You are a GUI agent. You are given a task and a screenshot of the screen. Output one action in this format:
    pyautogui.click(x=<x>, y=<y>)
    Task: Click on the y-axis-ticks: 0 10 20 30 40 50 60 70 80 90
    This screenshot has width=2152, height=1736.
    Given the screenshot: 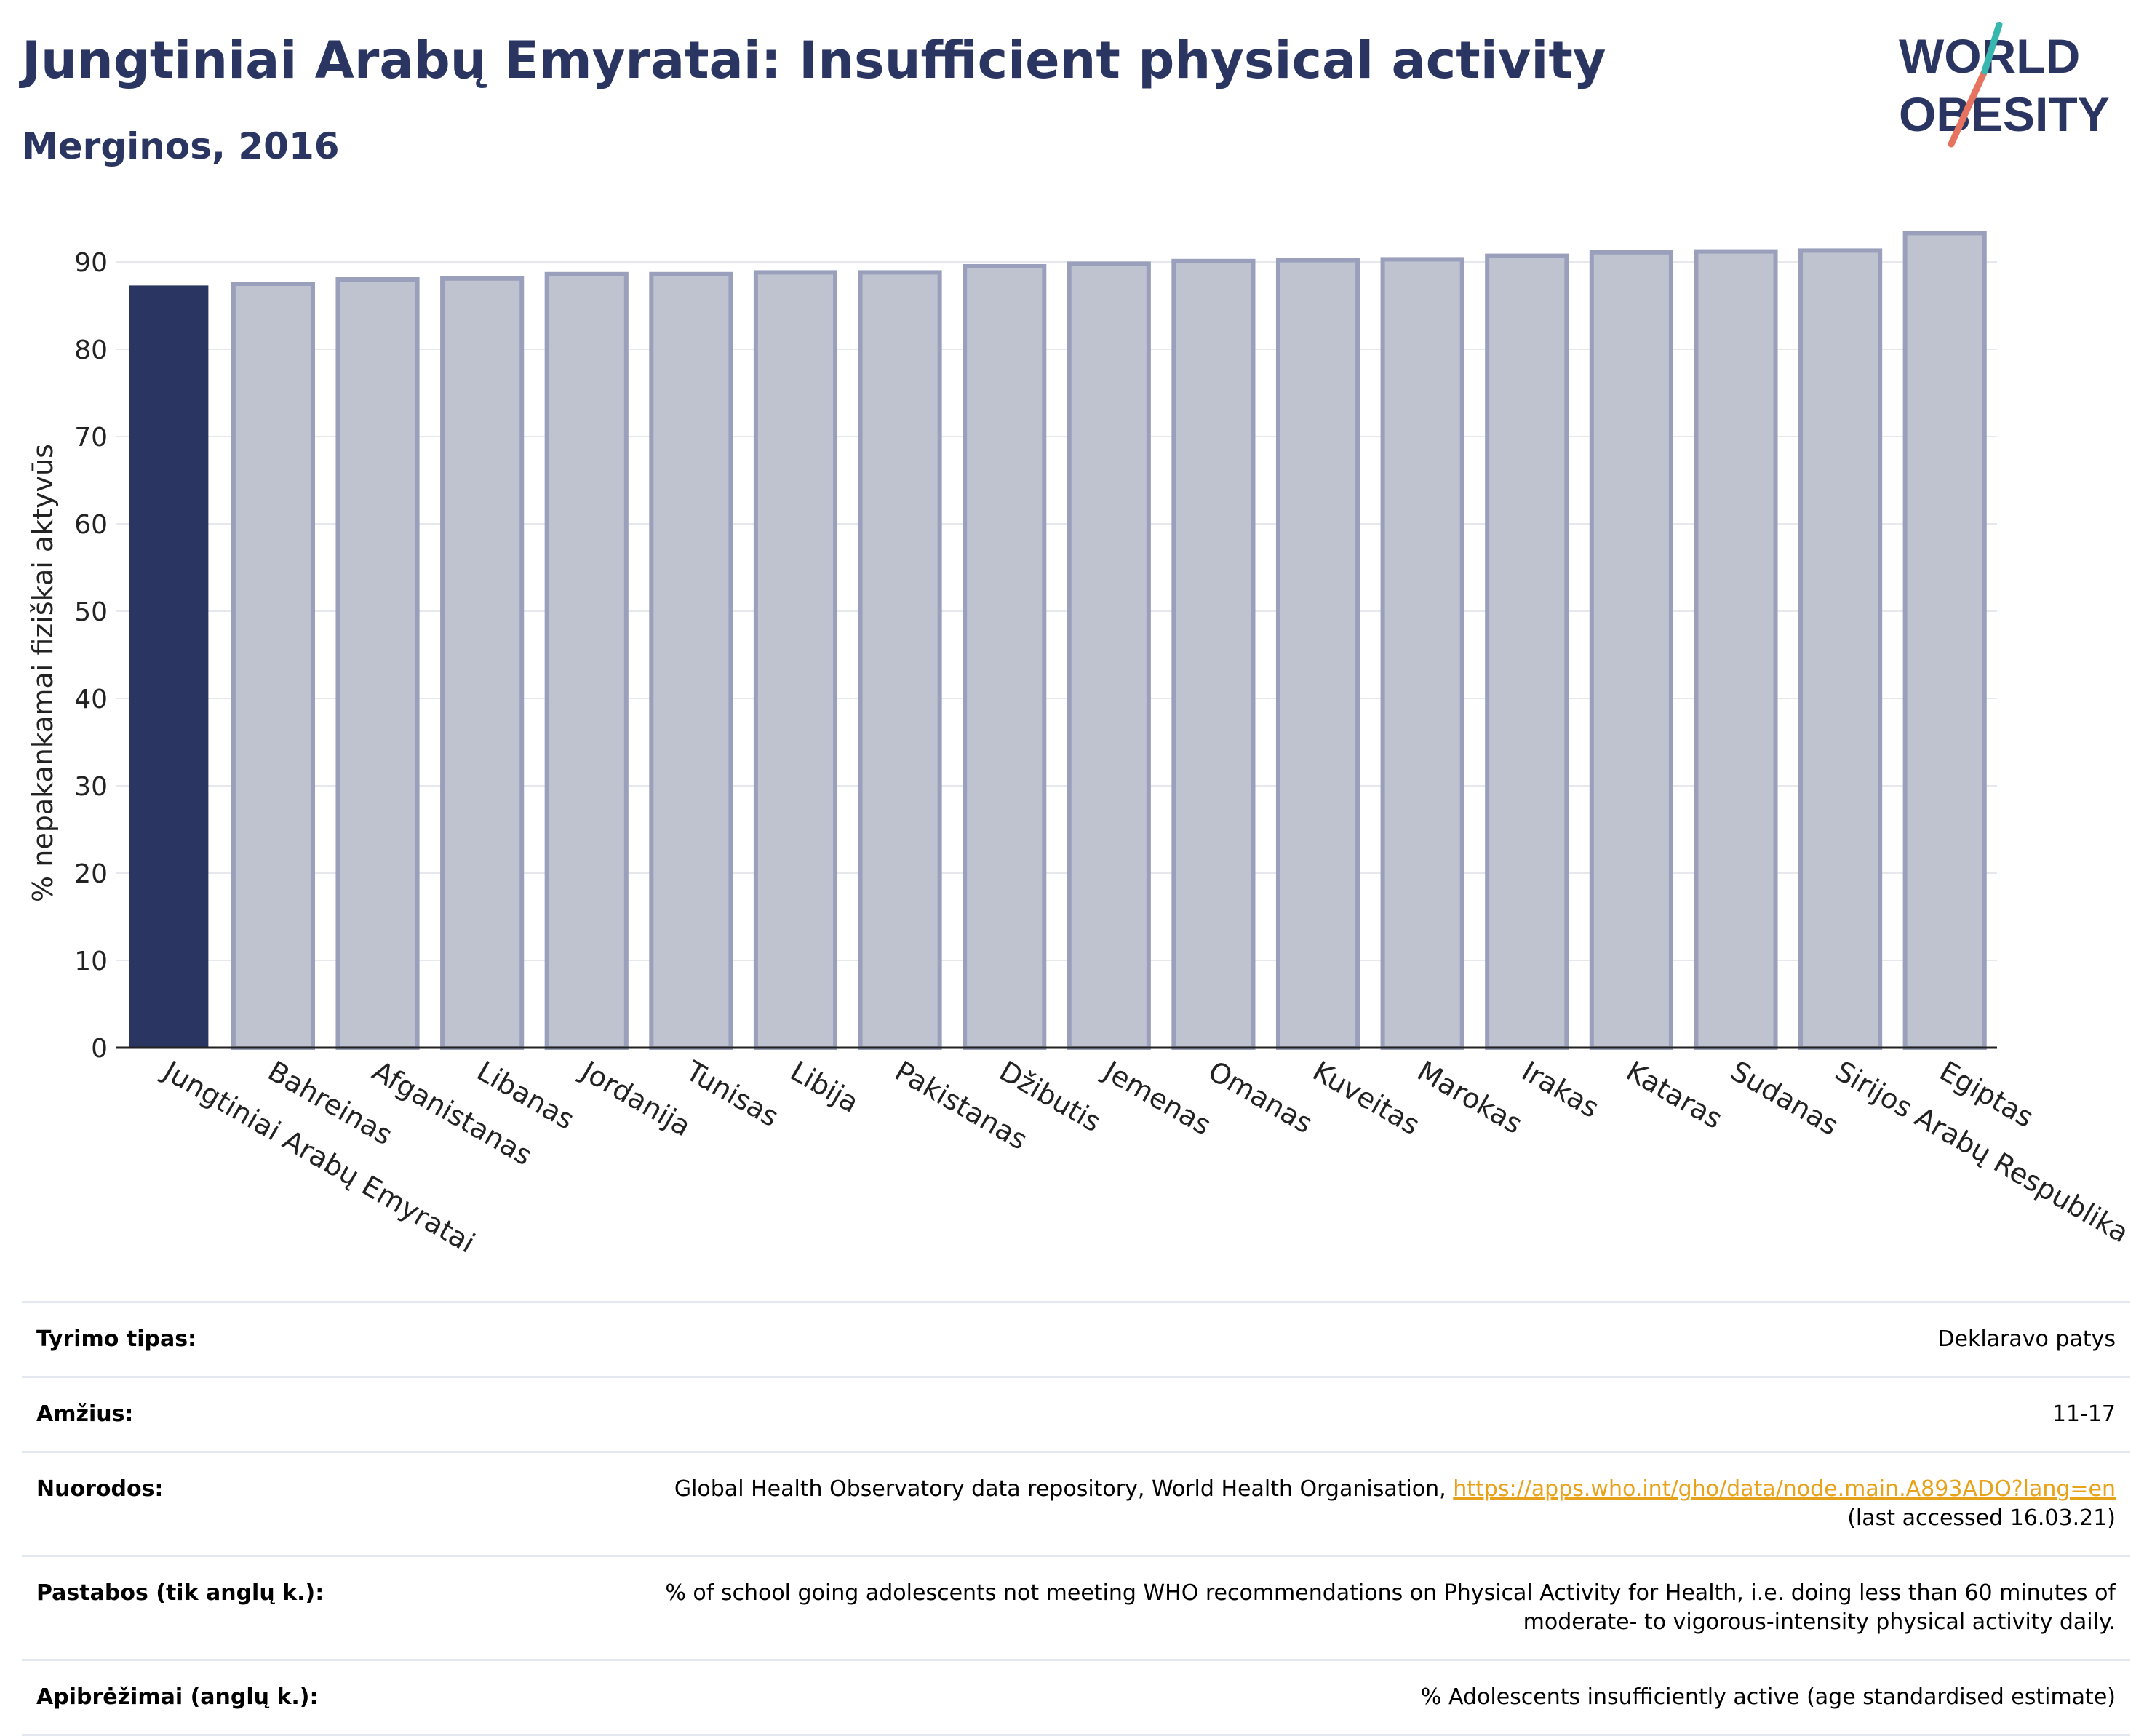 What is the action you would take?
    pyautogui.click(x=91, y=656)
    